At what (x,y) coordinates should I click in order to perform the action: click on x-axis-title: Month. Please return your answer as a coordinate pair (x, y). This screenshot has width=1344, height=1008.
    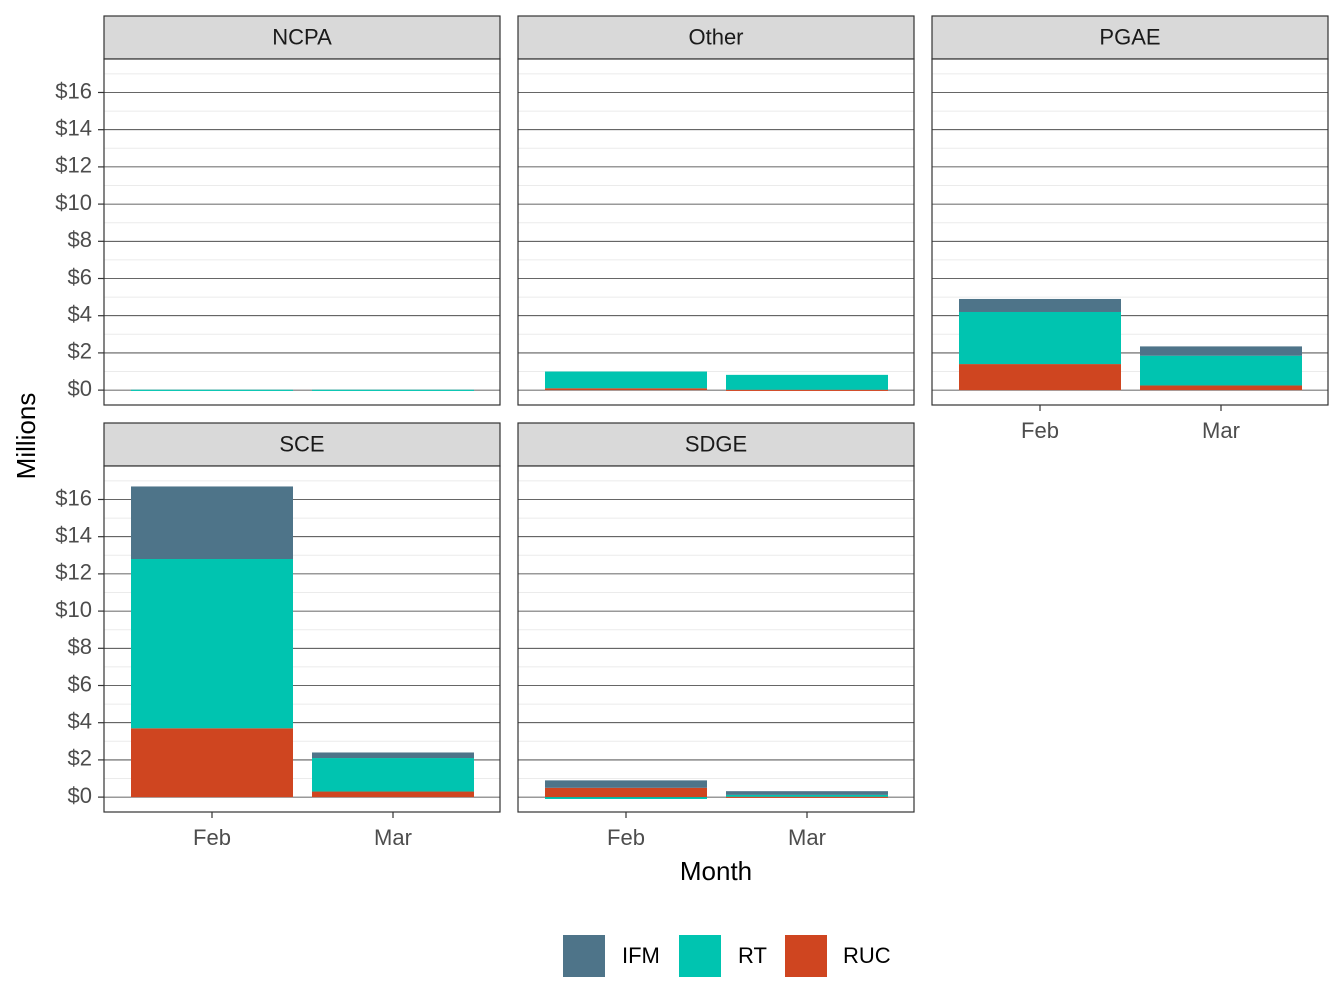
    Looking at the image, I should click on (716, 871).